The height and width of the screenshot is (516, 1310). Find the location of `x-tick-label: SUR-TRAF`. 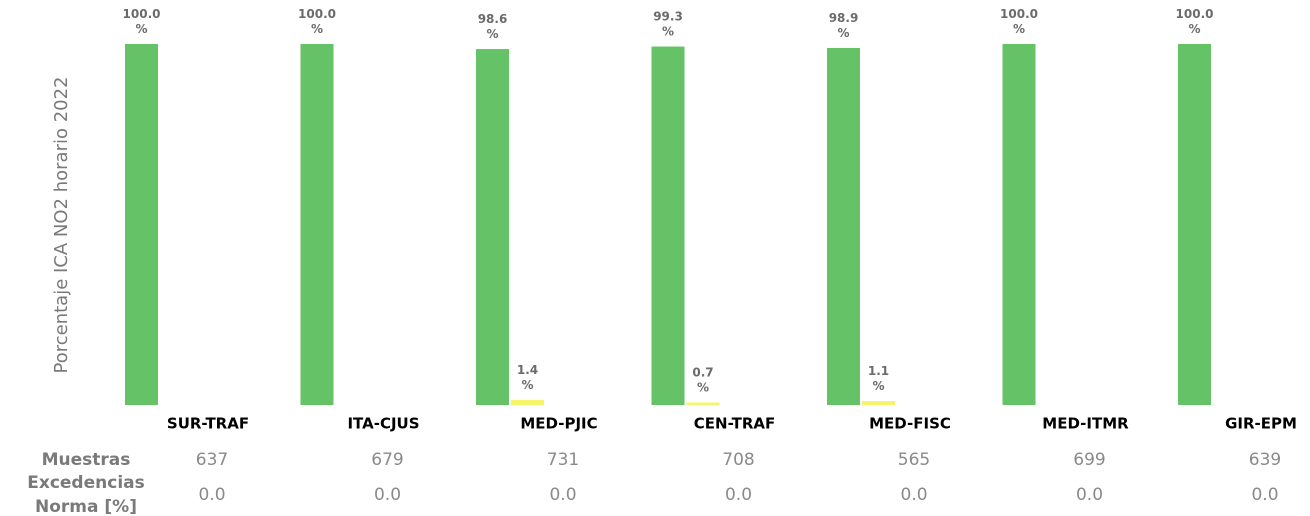

x-tick-label: SUR-TRAF is located at coordinates (208, 424).